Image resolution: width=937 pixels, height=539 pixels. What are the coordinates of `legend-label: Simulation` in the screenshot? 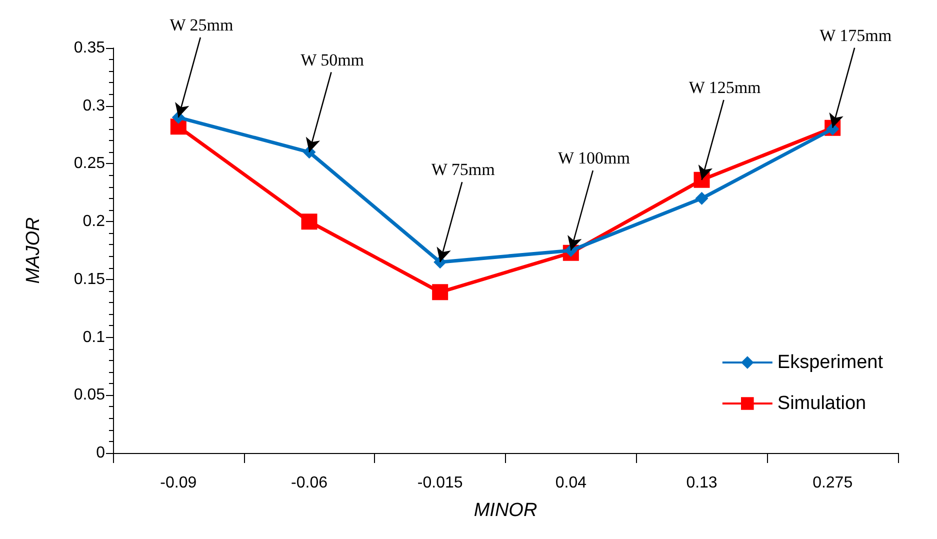 It's located at (821, 403).